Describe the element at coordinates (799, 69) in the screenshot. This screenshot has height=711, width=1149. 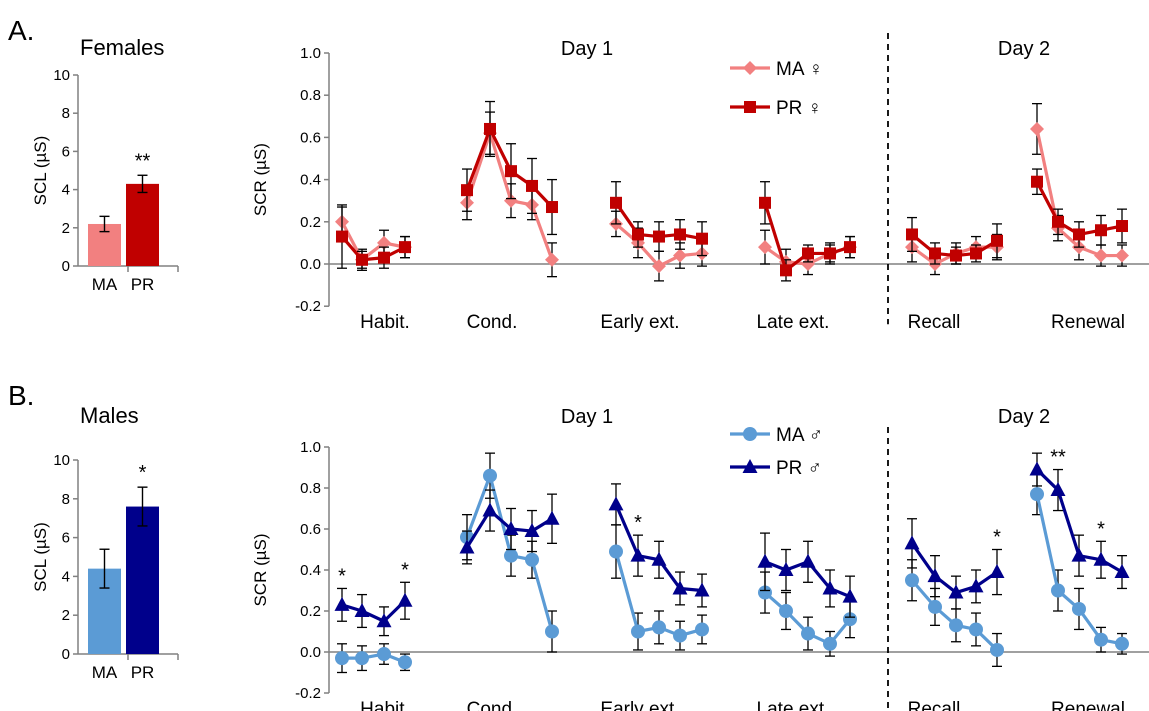
I see `legend-label: MA ♀` at that location.